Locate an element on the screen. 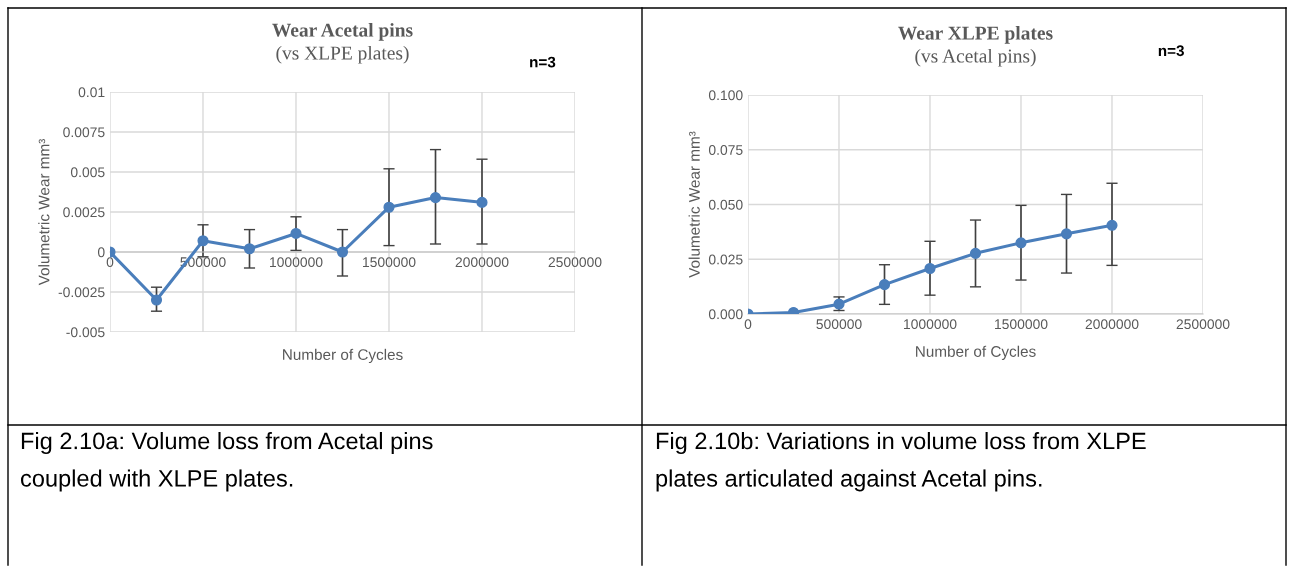  y-tick-label: -0.005 is located at coordinates (85, 332).